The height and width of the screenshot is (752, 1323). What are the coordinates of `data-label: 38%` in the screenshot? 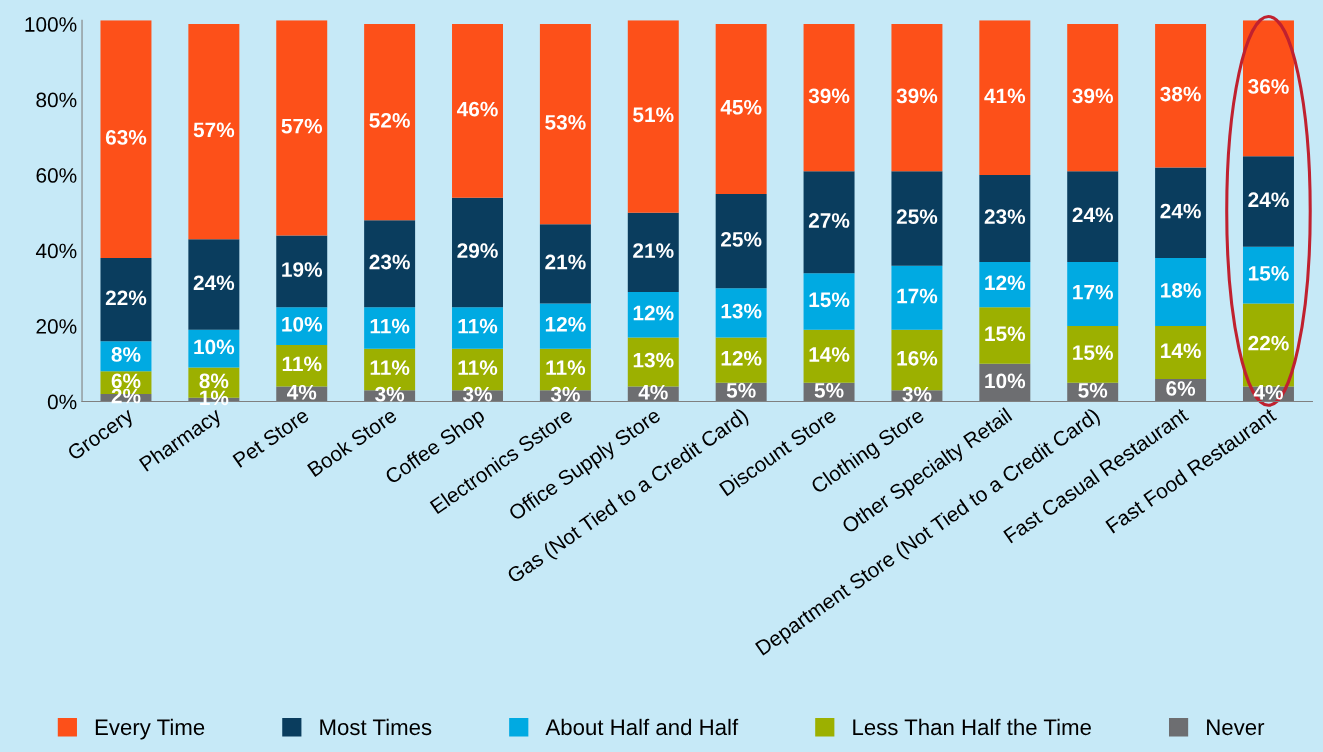 It's located at (1180, 94).